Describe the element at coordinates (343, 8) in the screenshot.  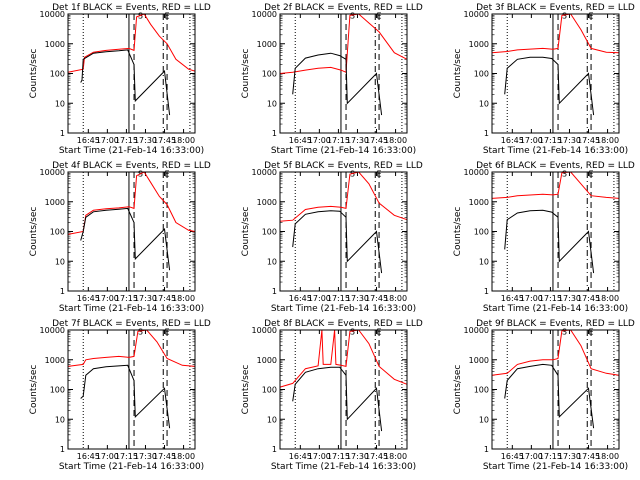
I see `panel-title: Det 2f BLACK = Events, RED = LLD` at that location.